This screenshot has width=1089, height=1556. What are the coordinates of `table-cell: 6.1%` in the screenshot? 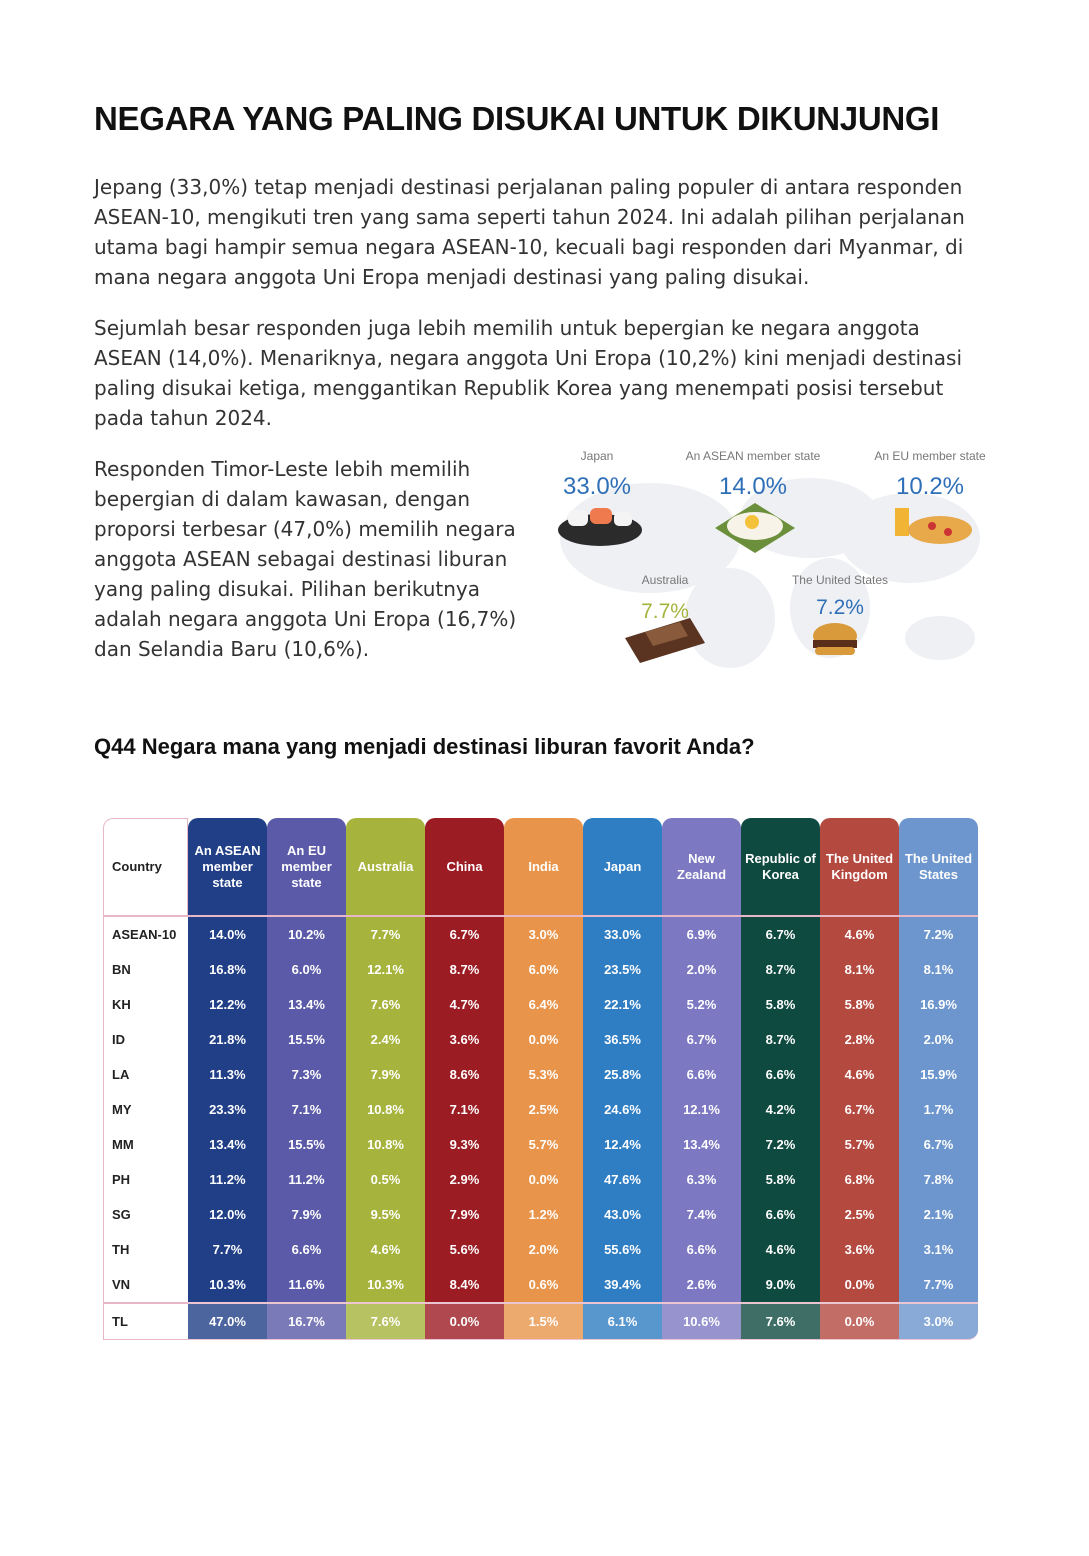 It's located at (622, 1321).